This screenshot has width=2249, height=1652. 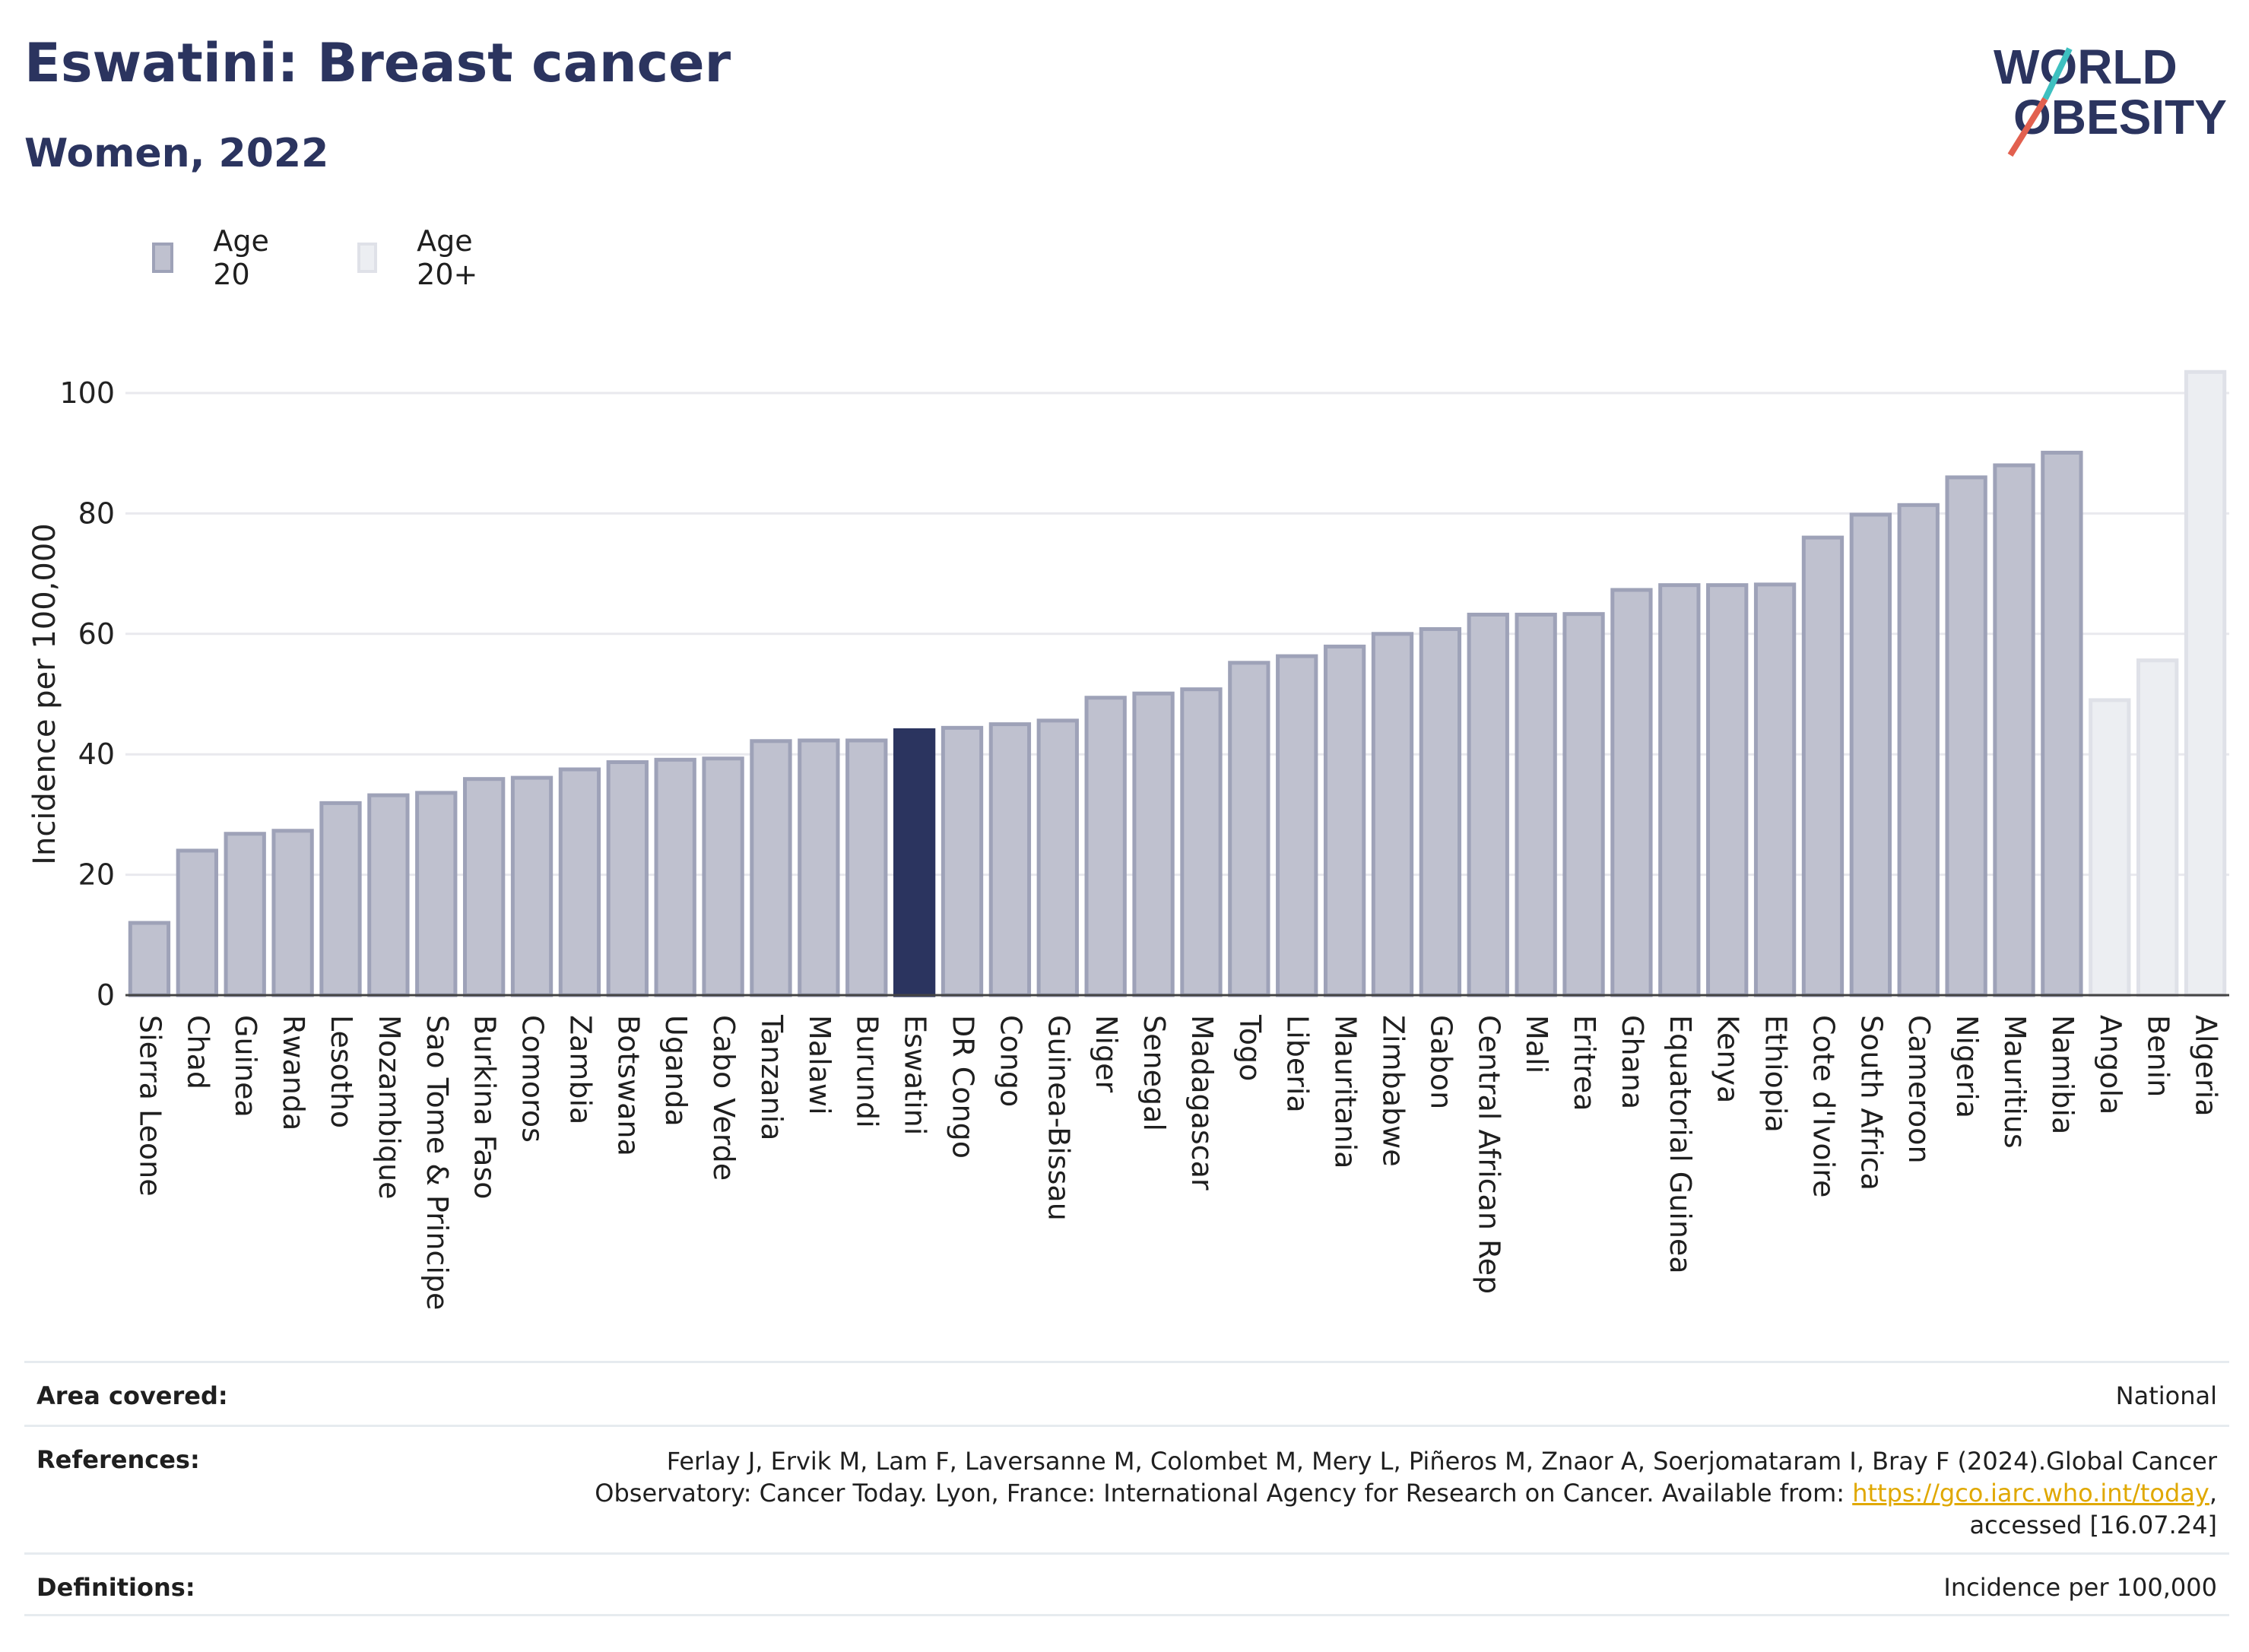 What do you see at coordinates (675, 877) in the screenshot?
I see `bar-uganda` at bounding box center [675, 877].